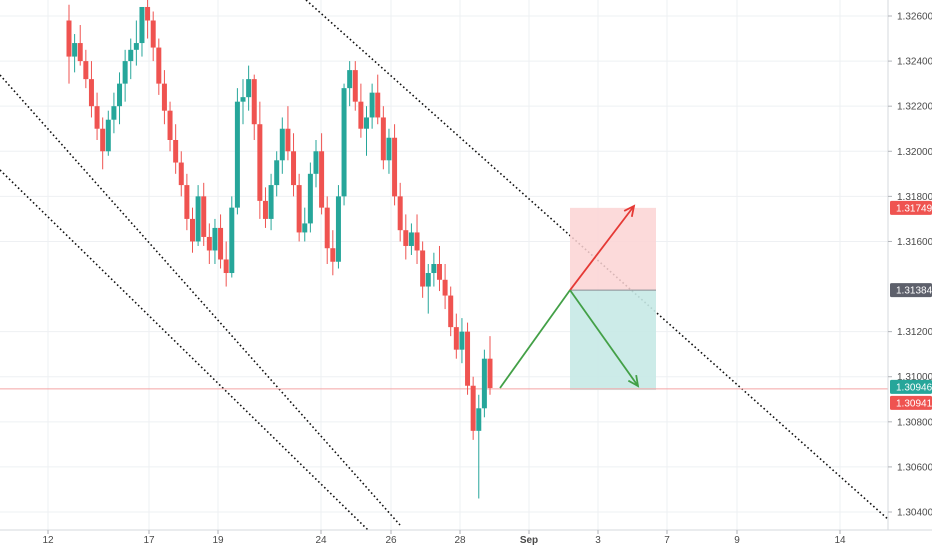  I want to click on time-axis: 12 17 19 24 26 28 Sep 3 7 9 14, so click(466, 539).